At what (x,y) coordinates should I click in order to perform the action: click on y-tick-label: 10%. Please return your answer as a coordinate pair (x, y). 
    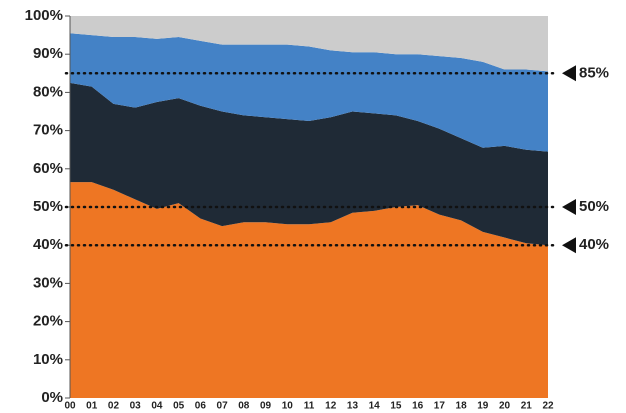
    Looking at the image, I should click on (48, 359).